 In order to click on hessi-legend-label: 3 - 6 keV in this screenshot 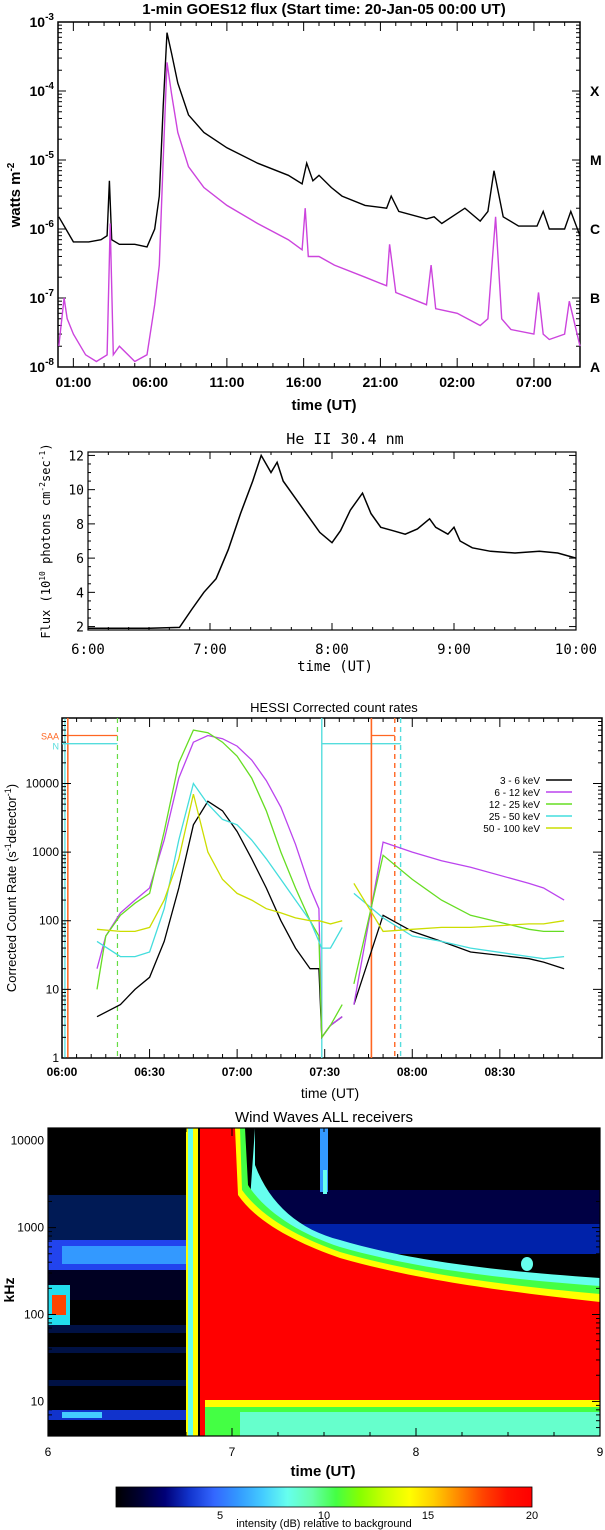, I will do `click(520, 781)`.